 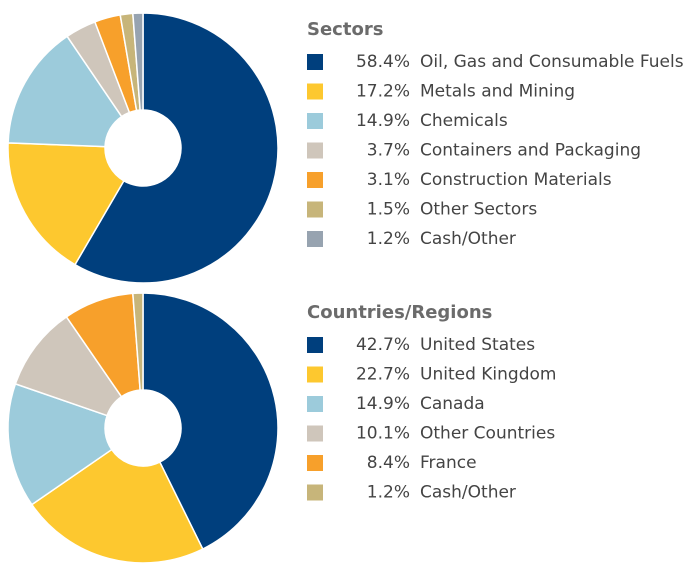 I want to click on legend-value: 17.2%, so click(x=383, y=92).